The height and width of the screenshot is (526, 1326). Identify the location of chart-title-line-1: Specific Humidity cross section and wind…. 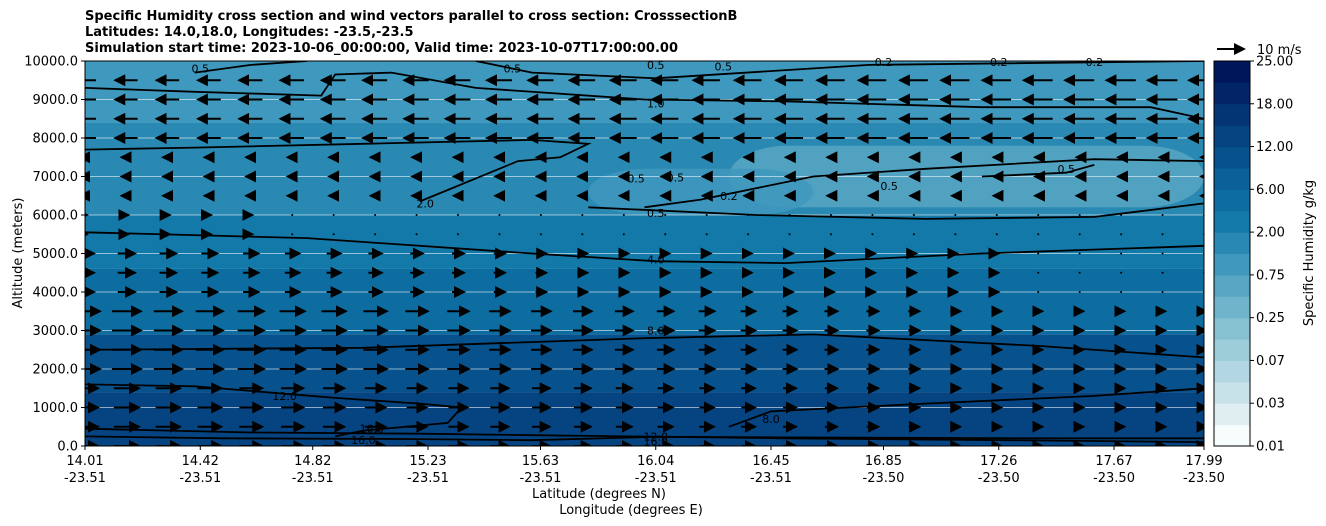
(411, 16).